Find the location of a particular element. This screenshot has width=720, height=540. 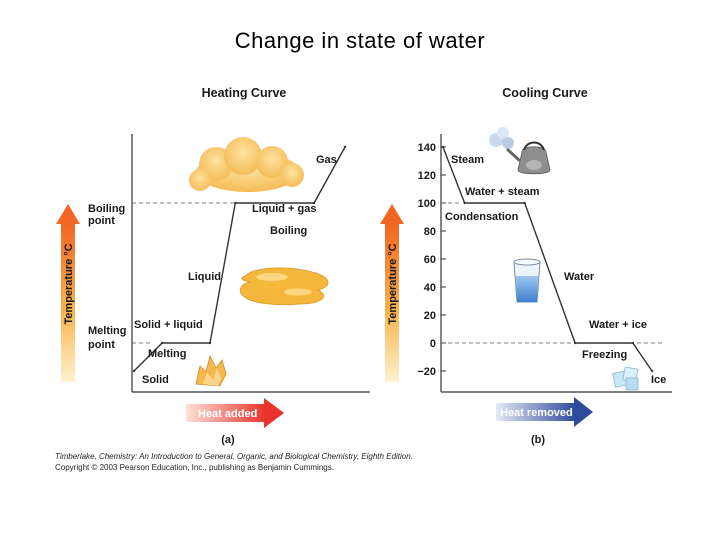

heating-y-axis-label: Temperature °C is located at coordinates (69, 283).